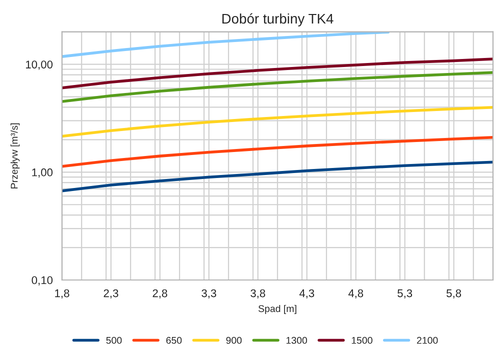  What do you see at coordinates (362, 340) in the screenshot?
I see `legend-label: 1500` at bounding box center [362, 340].